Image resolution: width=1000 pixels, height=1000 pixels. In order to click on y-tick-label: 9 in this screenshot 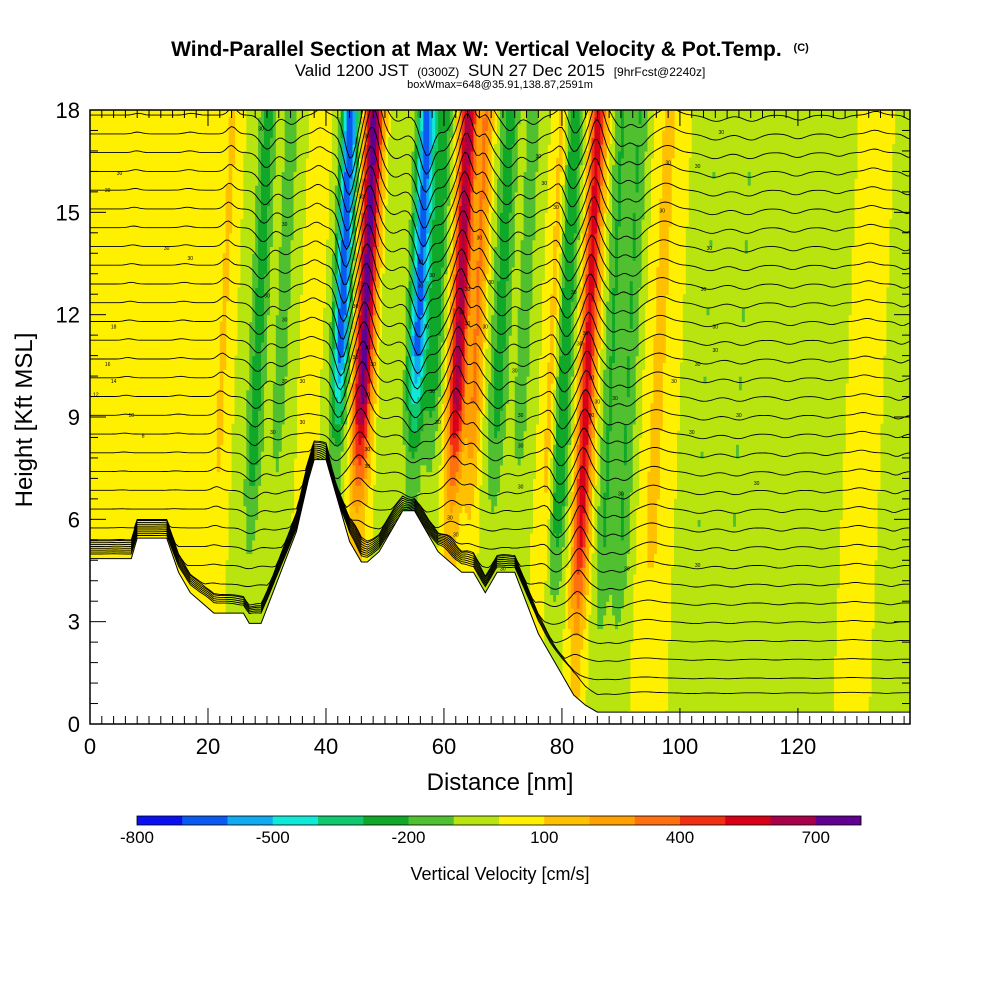, I will do `click(74, 417)`.